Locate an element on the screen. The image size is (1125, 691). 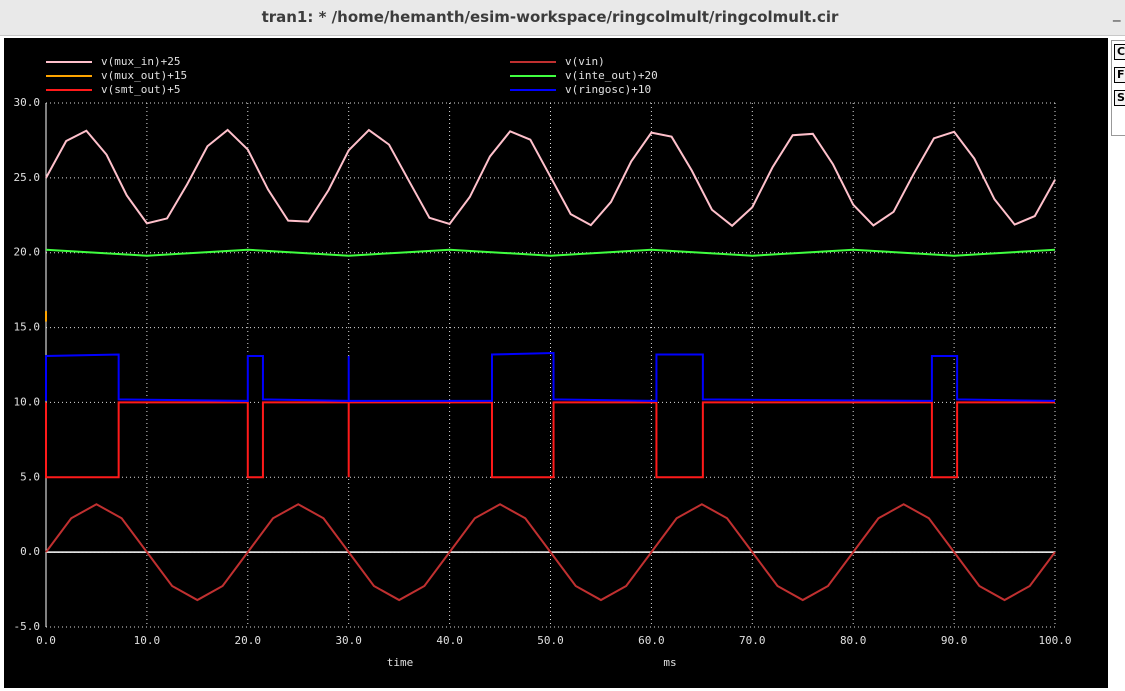
y-tick-label: -5.0 is located at coordinates (27, 626).